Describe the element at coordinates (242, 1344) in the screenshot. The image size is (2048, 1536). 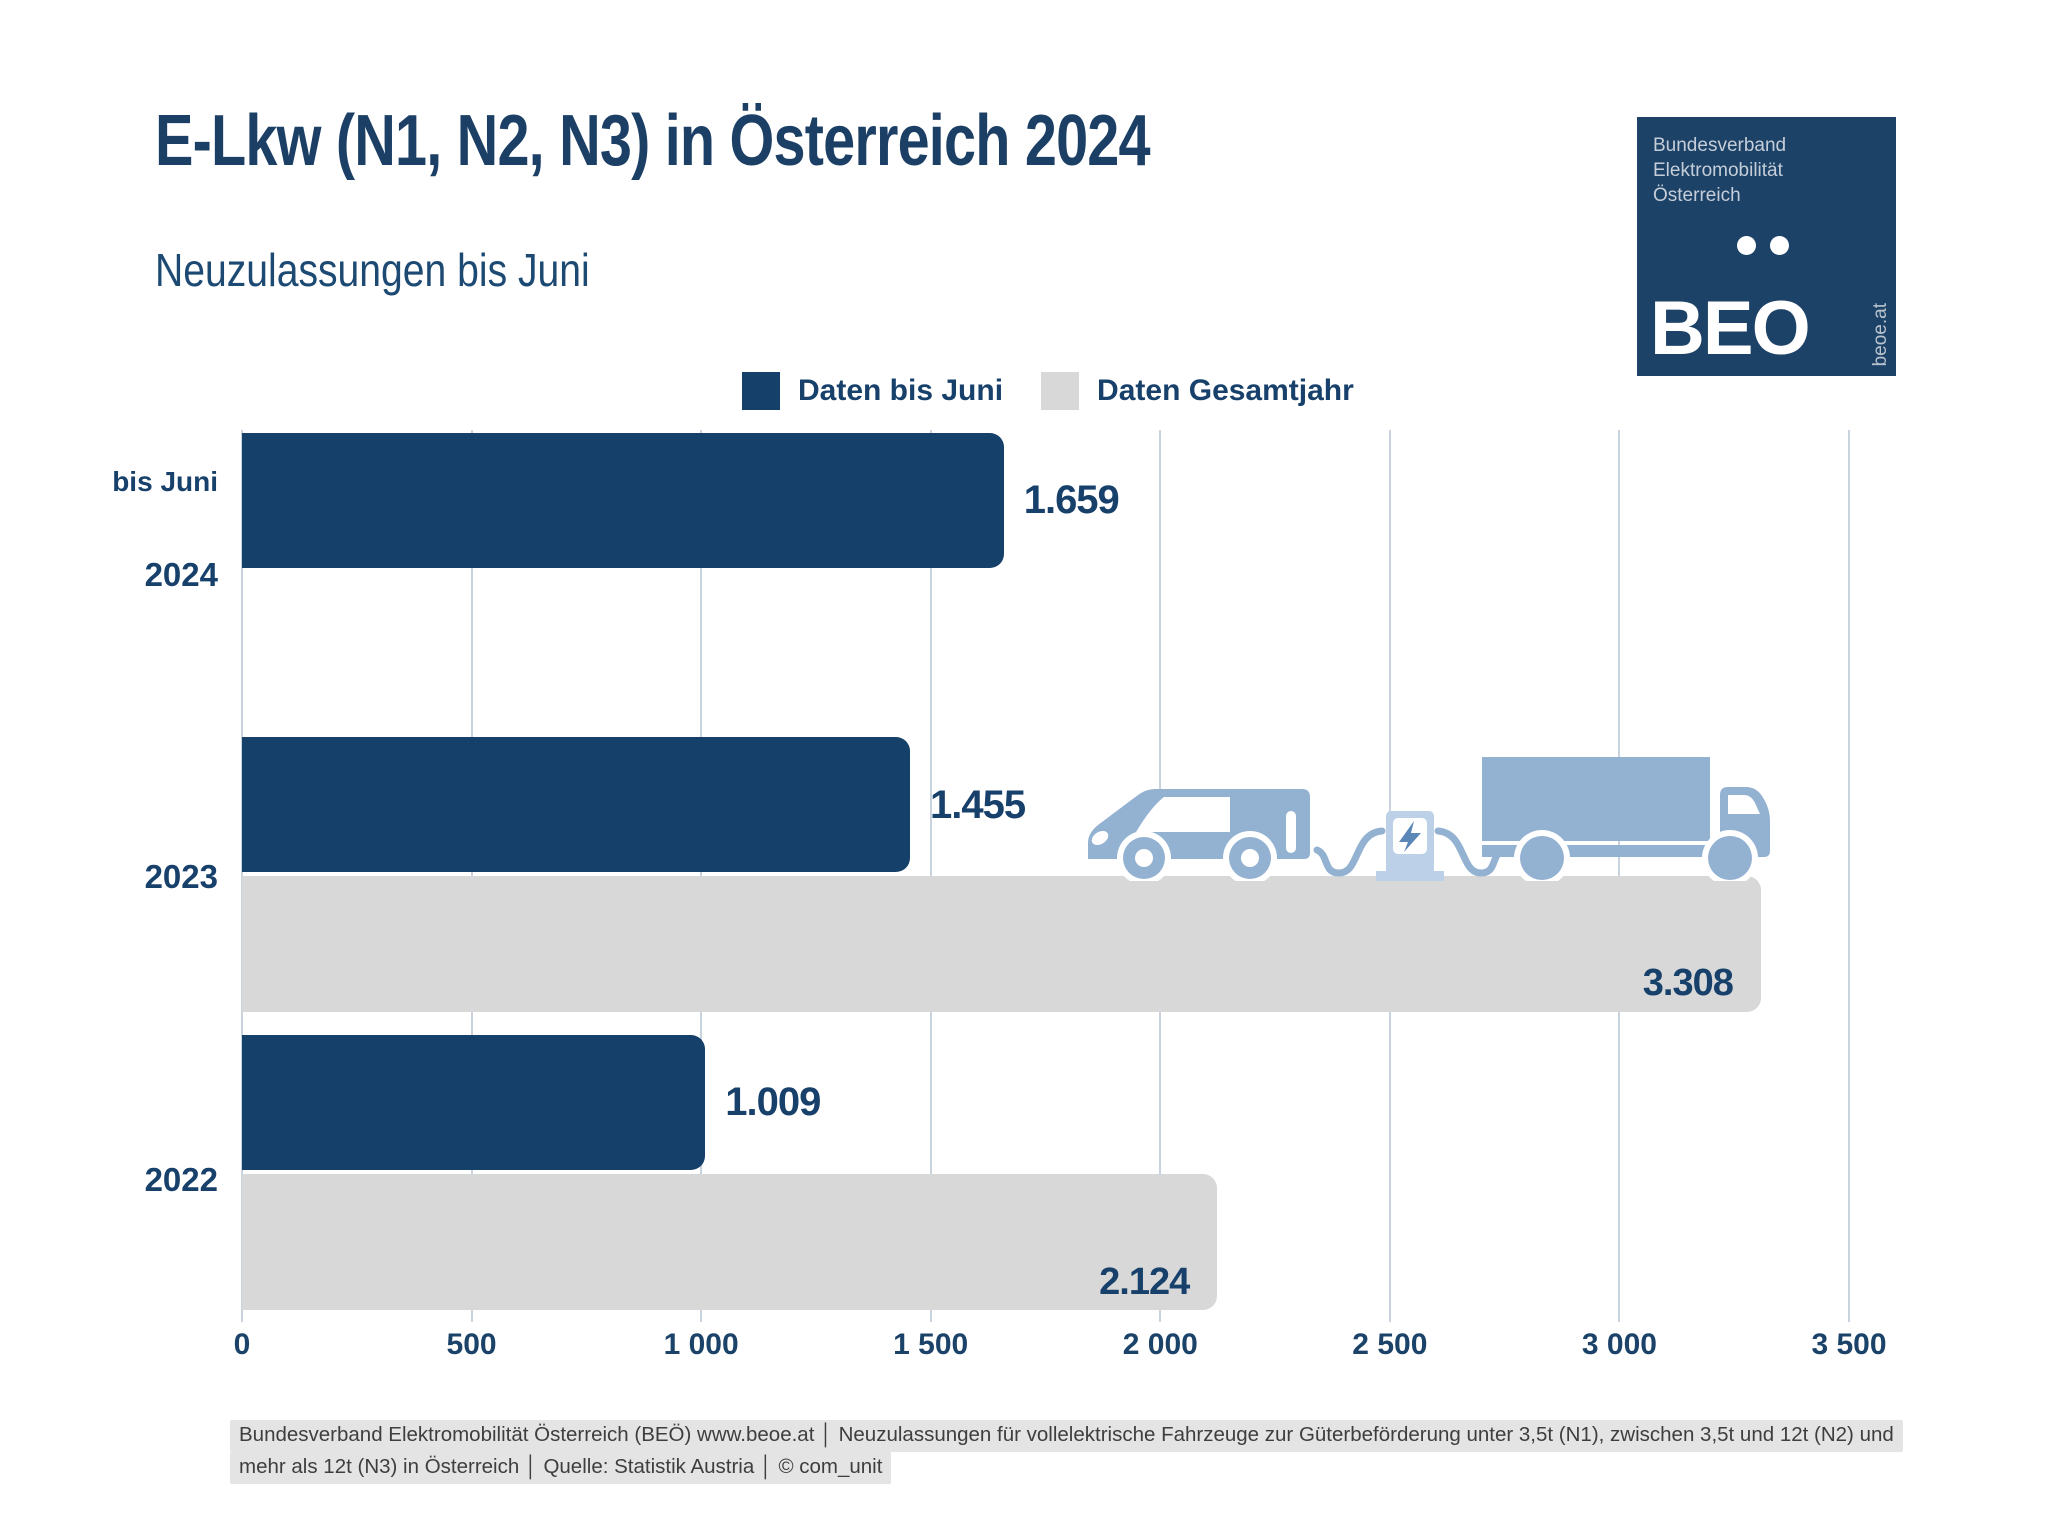
I see `x-axis-tick-label: 0` at that location.